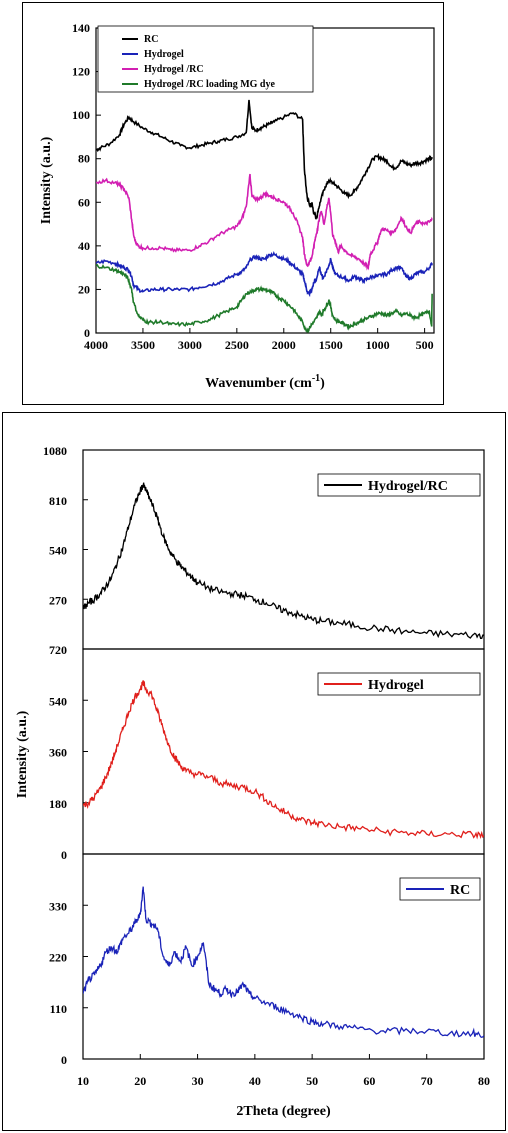  What do you see at coordinates (209, 84) in the screenshot?
I see `legend-label: Hydrogel /RC loading MG dye` at bounding box center [209, 84].